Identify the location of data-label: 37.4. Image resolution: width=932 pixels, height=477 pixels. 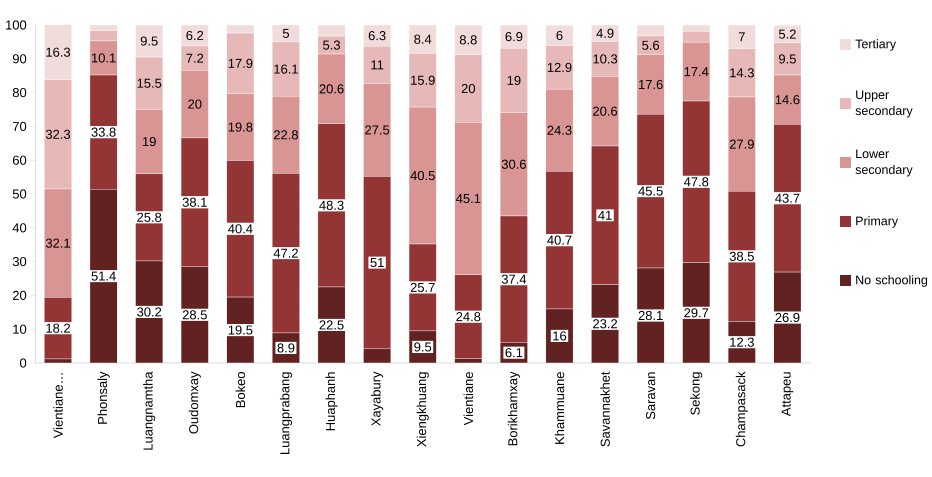
(514, 279).